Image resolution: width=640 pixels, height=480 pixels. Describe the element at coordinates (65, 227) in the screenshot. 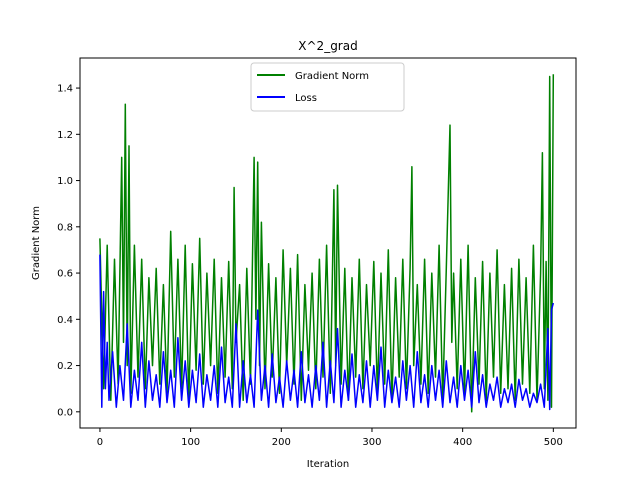

I see `y-tick-label: 0.8` at that location.